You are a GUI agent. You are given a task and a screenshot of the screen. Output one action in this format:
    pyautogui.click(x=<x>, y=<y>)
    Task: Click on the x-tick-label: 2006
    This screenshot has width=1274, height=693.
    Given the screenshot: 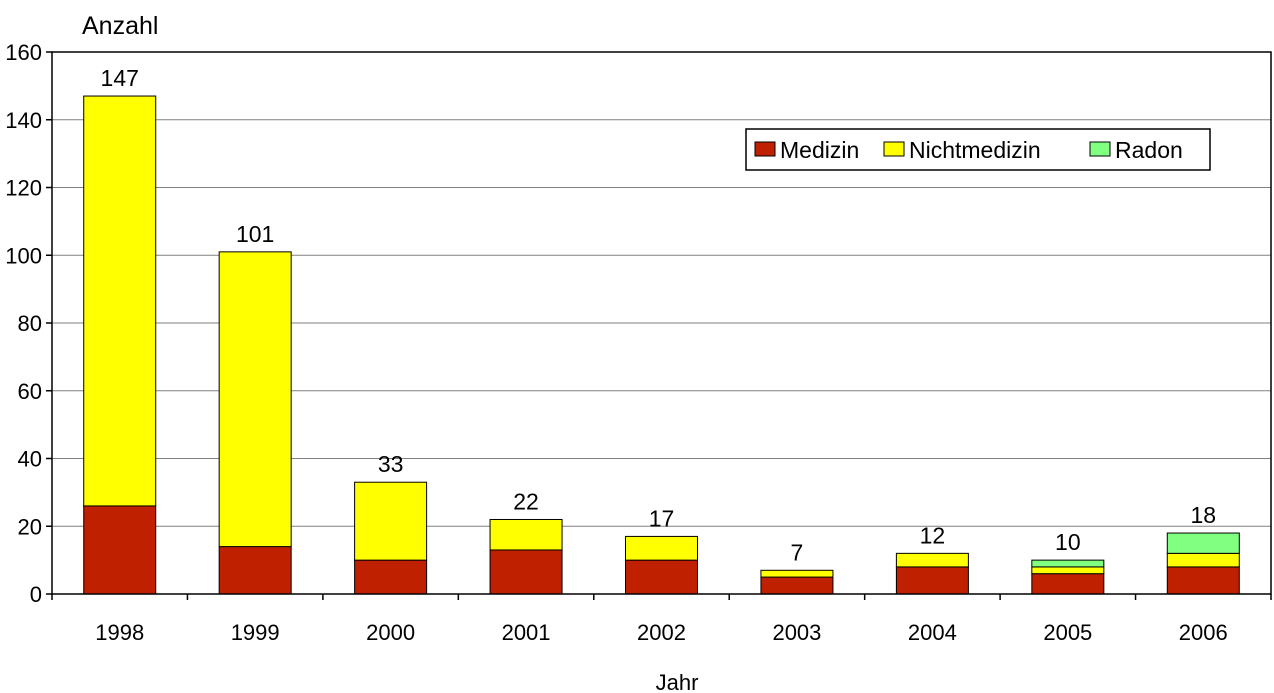 What is the action you would take?
    pyautogui.click(x=1203, y=632)
    